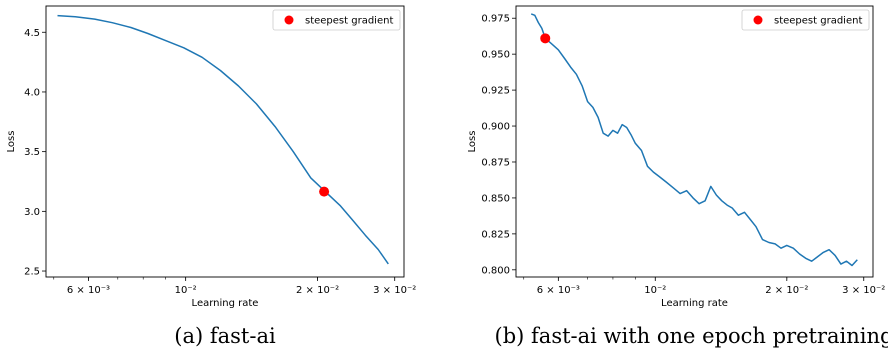 The height and width of the screenshot is (350, 888). I want to click on y-tick-label: 0.975, so click(495, 19).